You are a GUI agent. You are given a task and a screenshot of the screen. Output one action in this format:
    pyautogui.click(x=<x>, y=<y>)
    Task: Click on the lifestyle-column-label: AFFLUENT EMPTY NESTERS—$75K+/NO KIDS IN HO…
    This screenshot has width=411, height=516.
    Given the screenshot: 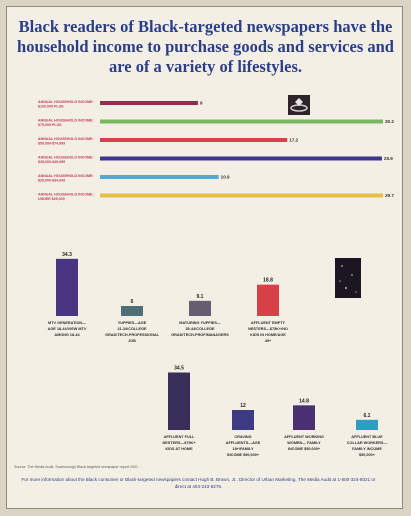 What is the action you would take?
    pyautogui.click(x=268, y=332)
    